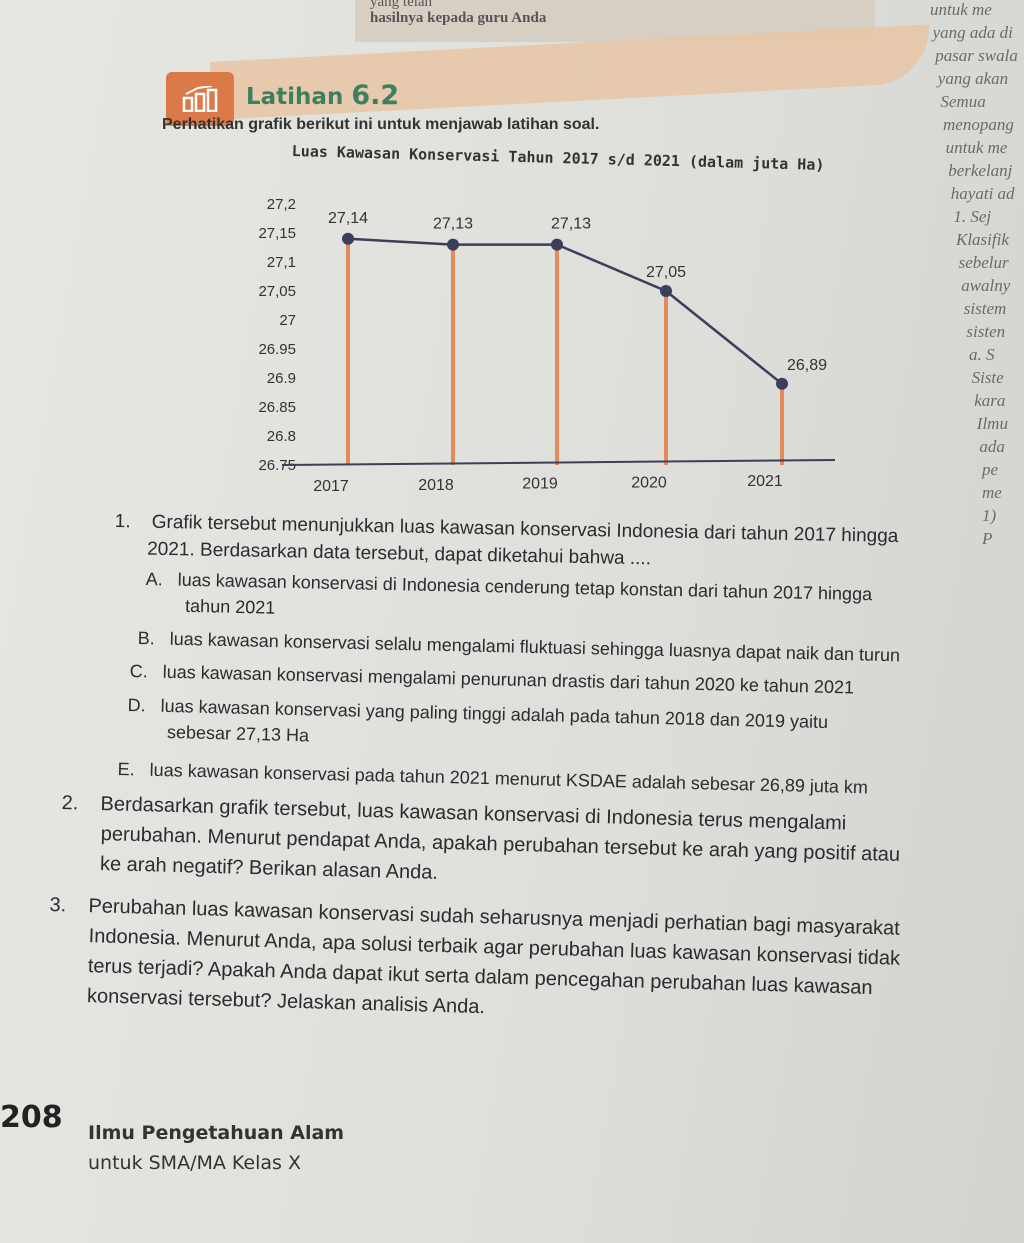 The height and width of the screenshot is (1243, 1024). What do you see at coordinates (987, 377) in the screenshot?
I see `adjacent-page-line: Siste` at bounding box center [987, 377].